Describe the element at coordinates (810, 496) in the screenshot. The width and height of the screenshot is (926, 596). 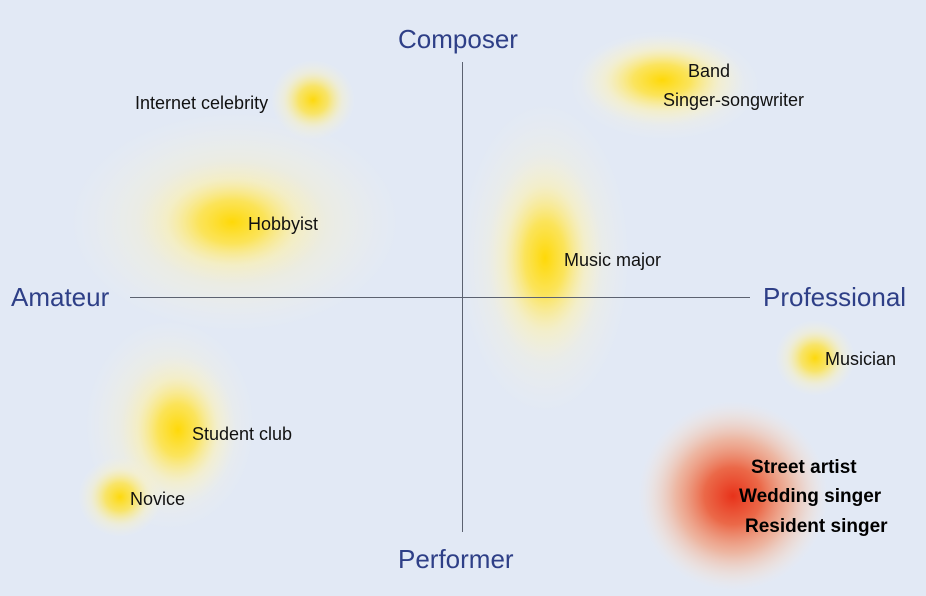
I see `item-label-wedding-singer: Wedding singer` at that location.